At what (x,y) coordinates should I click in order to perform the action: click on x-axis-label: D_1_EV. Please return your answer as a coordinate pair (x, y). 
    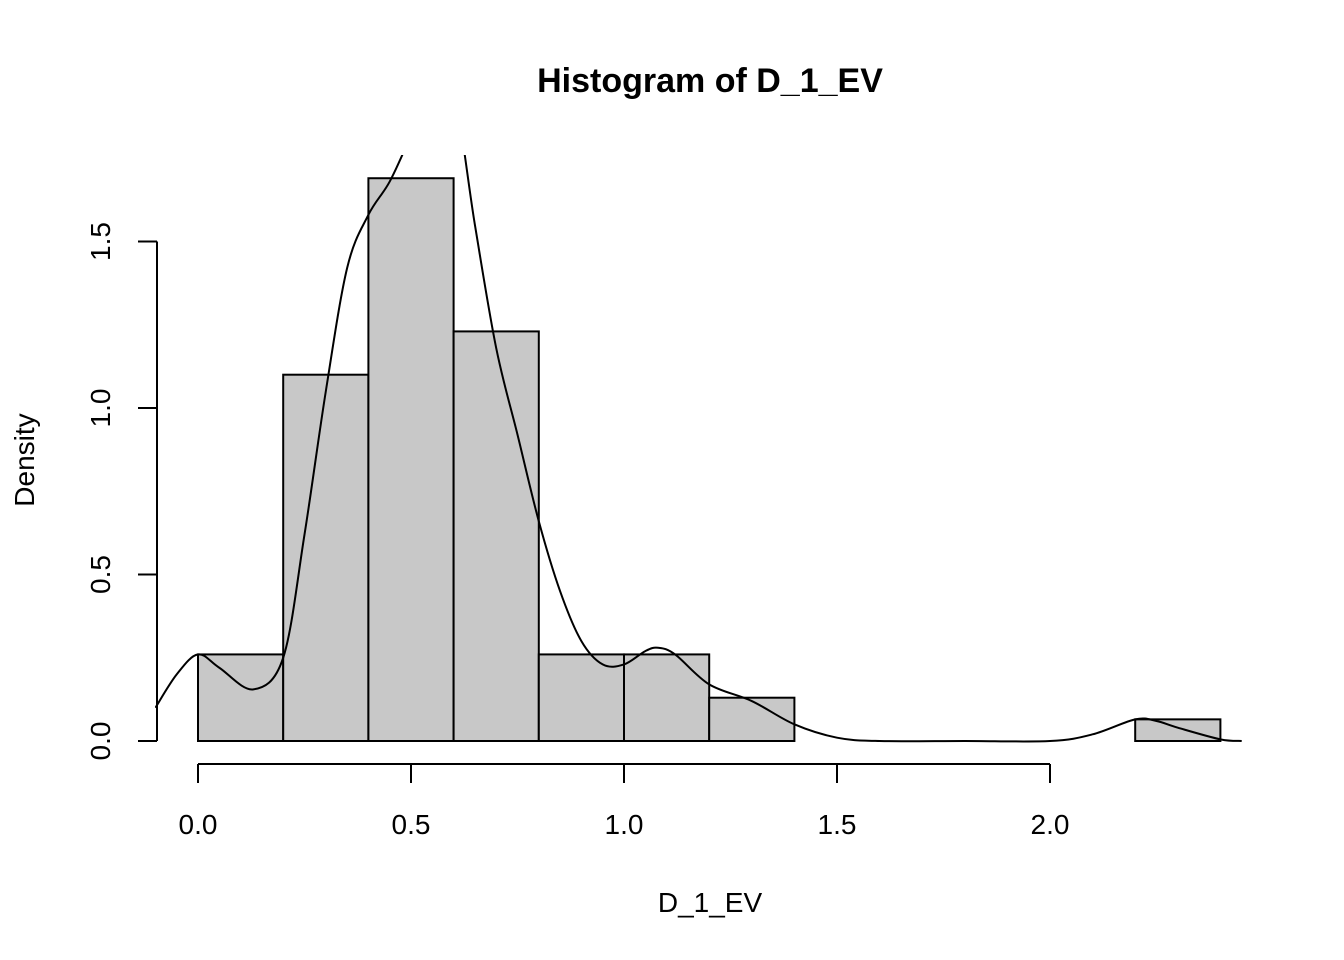
    Looking at the image, I should click on (710, 902).